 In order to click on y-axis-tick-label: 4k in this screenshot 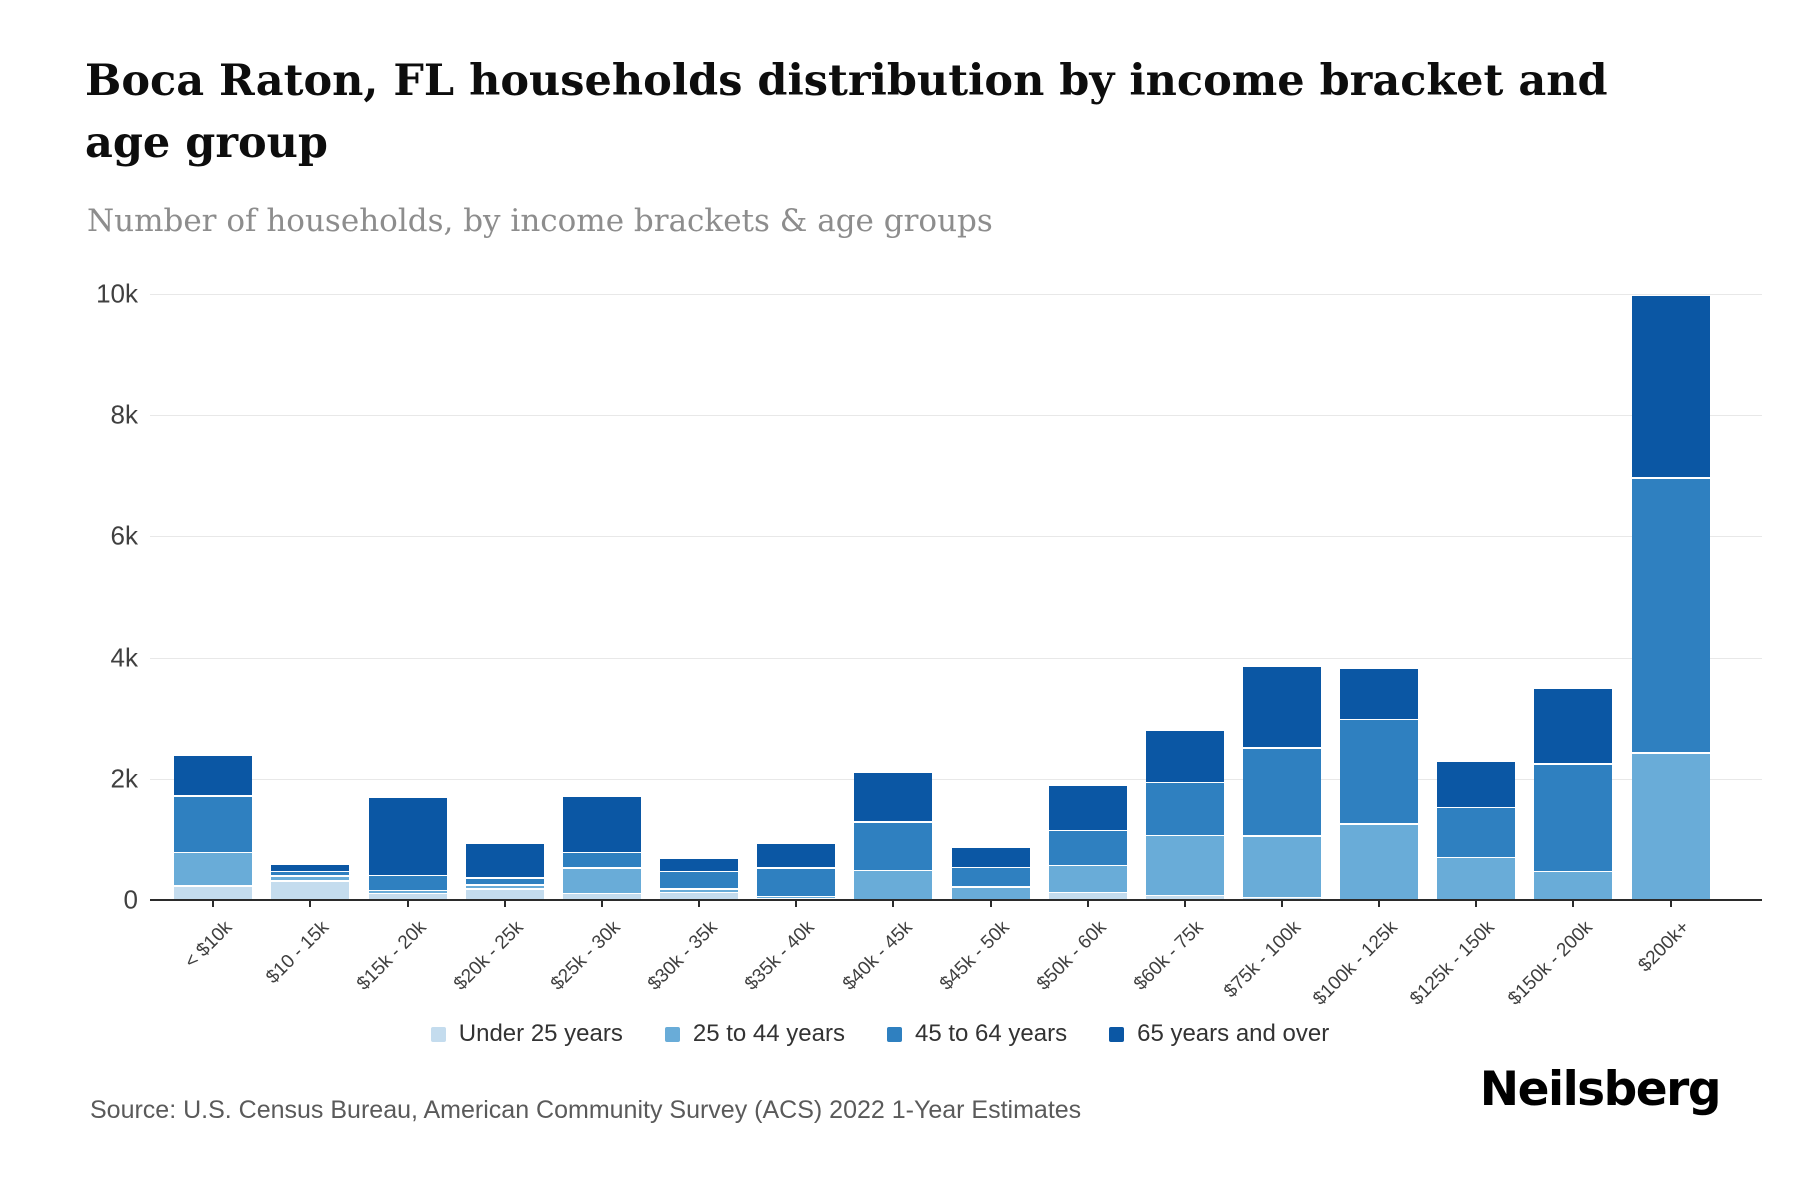, I will do `click(124, 657)`.